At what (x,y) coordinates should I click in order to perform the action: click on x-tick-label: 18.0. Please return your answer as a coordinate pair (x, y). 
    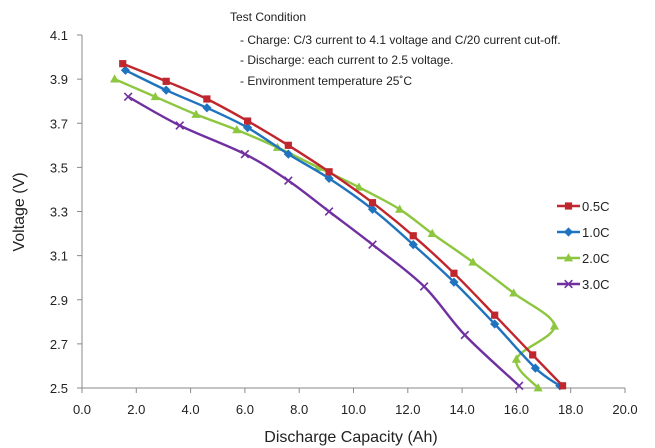
    Looking at the image, I should click on (570, 409).